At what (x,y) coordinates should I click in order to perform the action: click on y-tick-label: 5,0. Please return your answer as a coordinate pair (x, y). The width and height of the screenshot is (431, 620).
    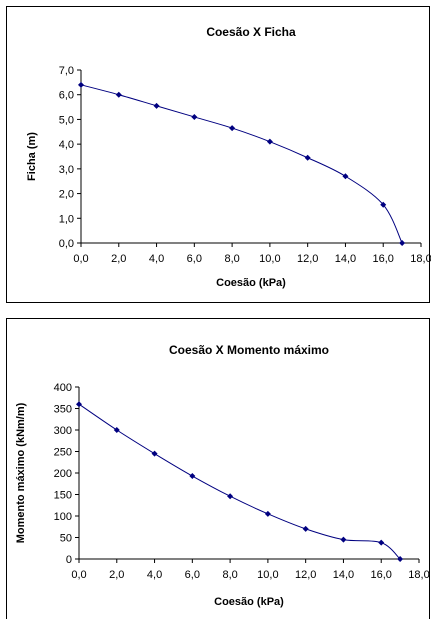
    Looking at the image, I should click on (66, 120).